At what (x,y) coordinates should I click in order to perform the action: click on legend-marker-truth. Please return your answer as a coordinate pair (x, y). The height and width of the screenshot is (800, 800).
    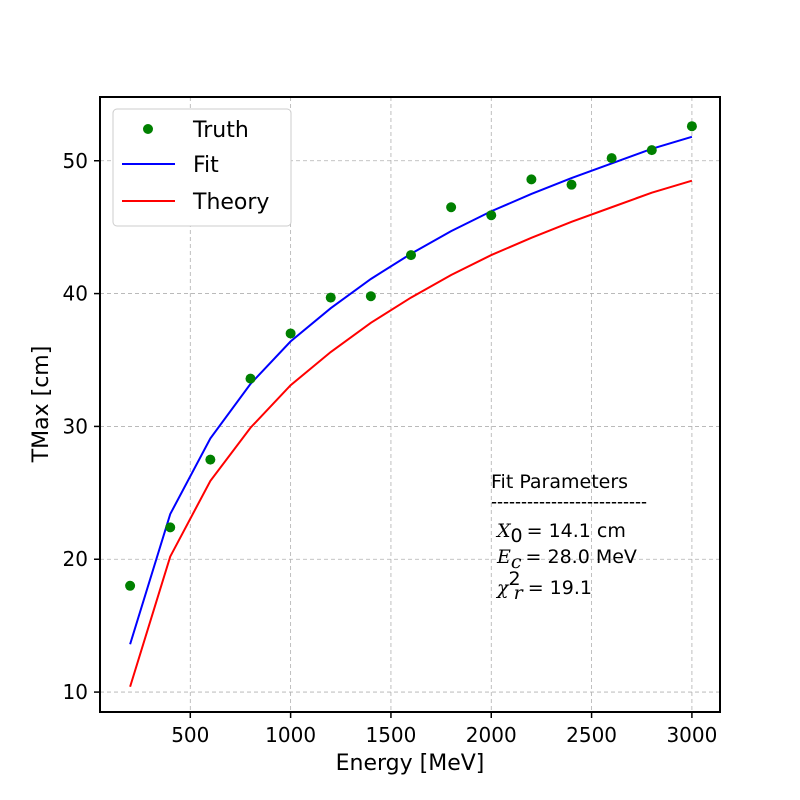
    Looking at the image, I should click on (148, 129).